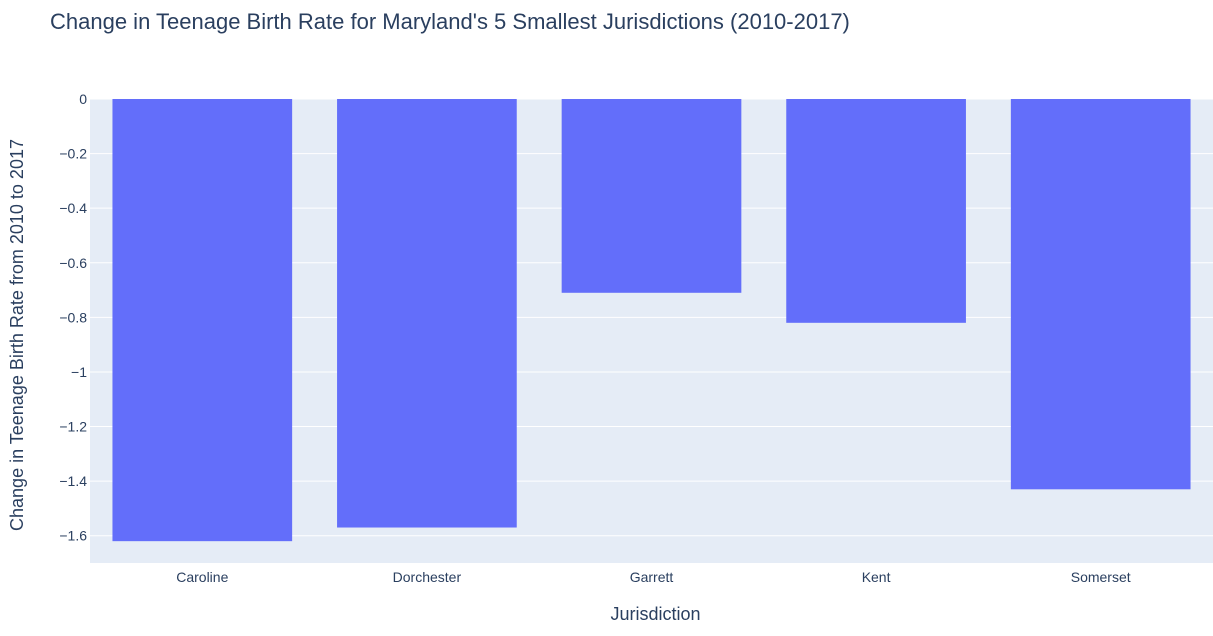 The width and height of the screenshot is (1213, 636). Describe the element at coordinates (876, 577) in the screenshot. I see `x-tick-label: Kent` at that location.